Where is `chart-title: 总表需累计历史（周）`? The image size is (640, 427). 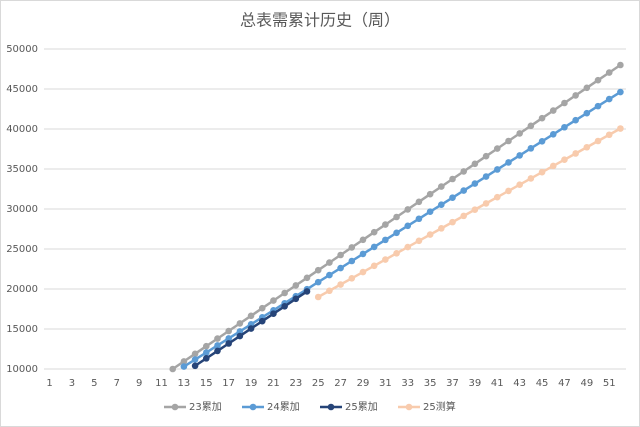 chart-title: 总表需累计历史（周） is located at coordinates (320, 20).